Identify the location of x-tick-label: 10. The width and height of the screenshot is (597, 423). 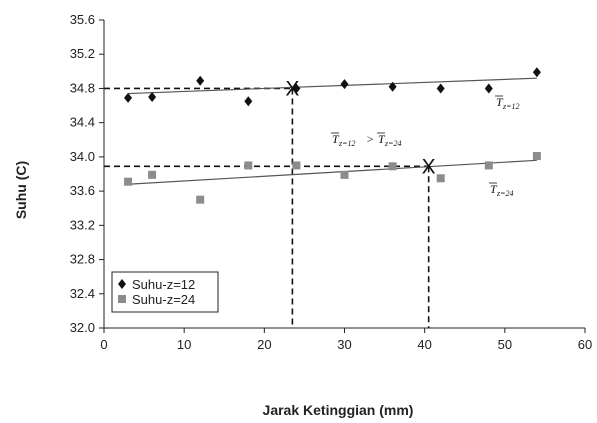
(184, 344).